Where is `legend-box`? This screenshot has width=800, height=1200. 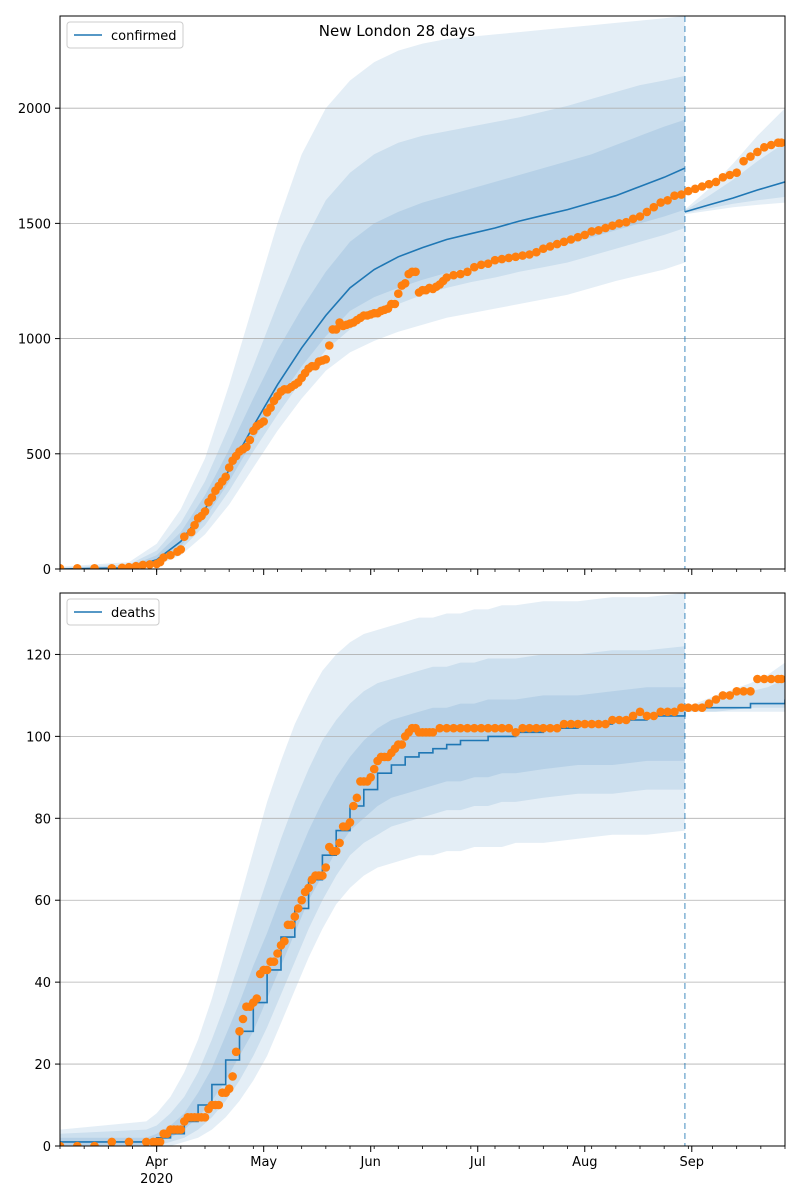 legend-box is located at coordinates (113, 612).